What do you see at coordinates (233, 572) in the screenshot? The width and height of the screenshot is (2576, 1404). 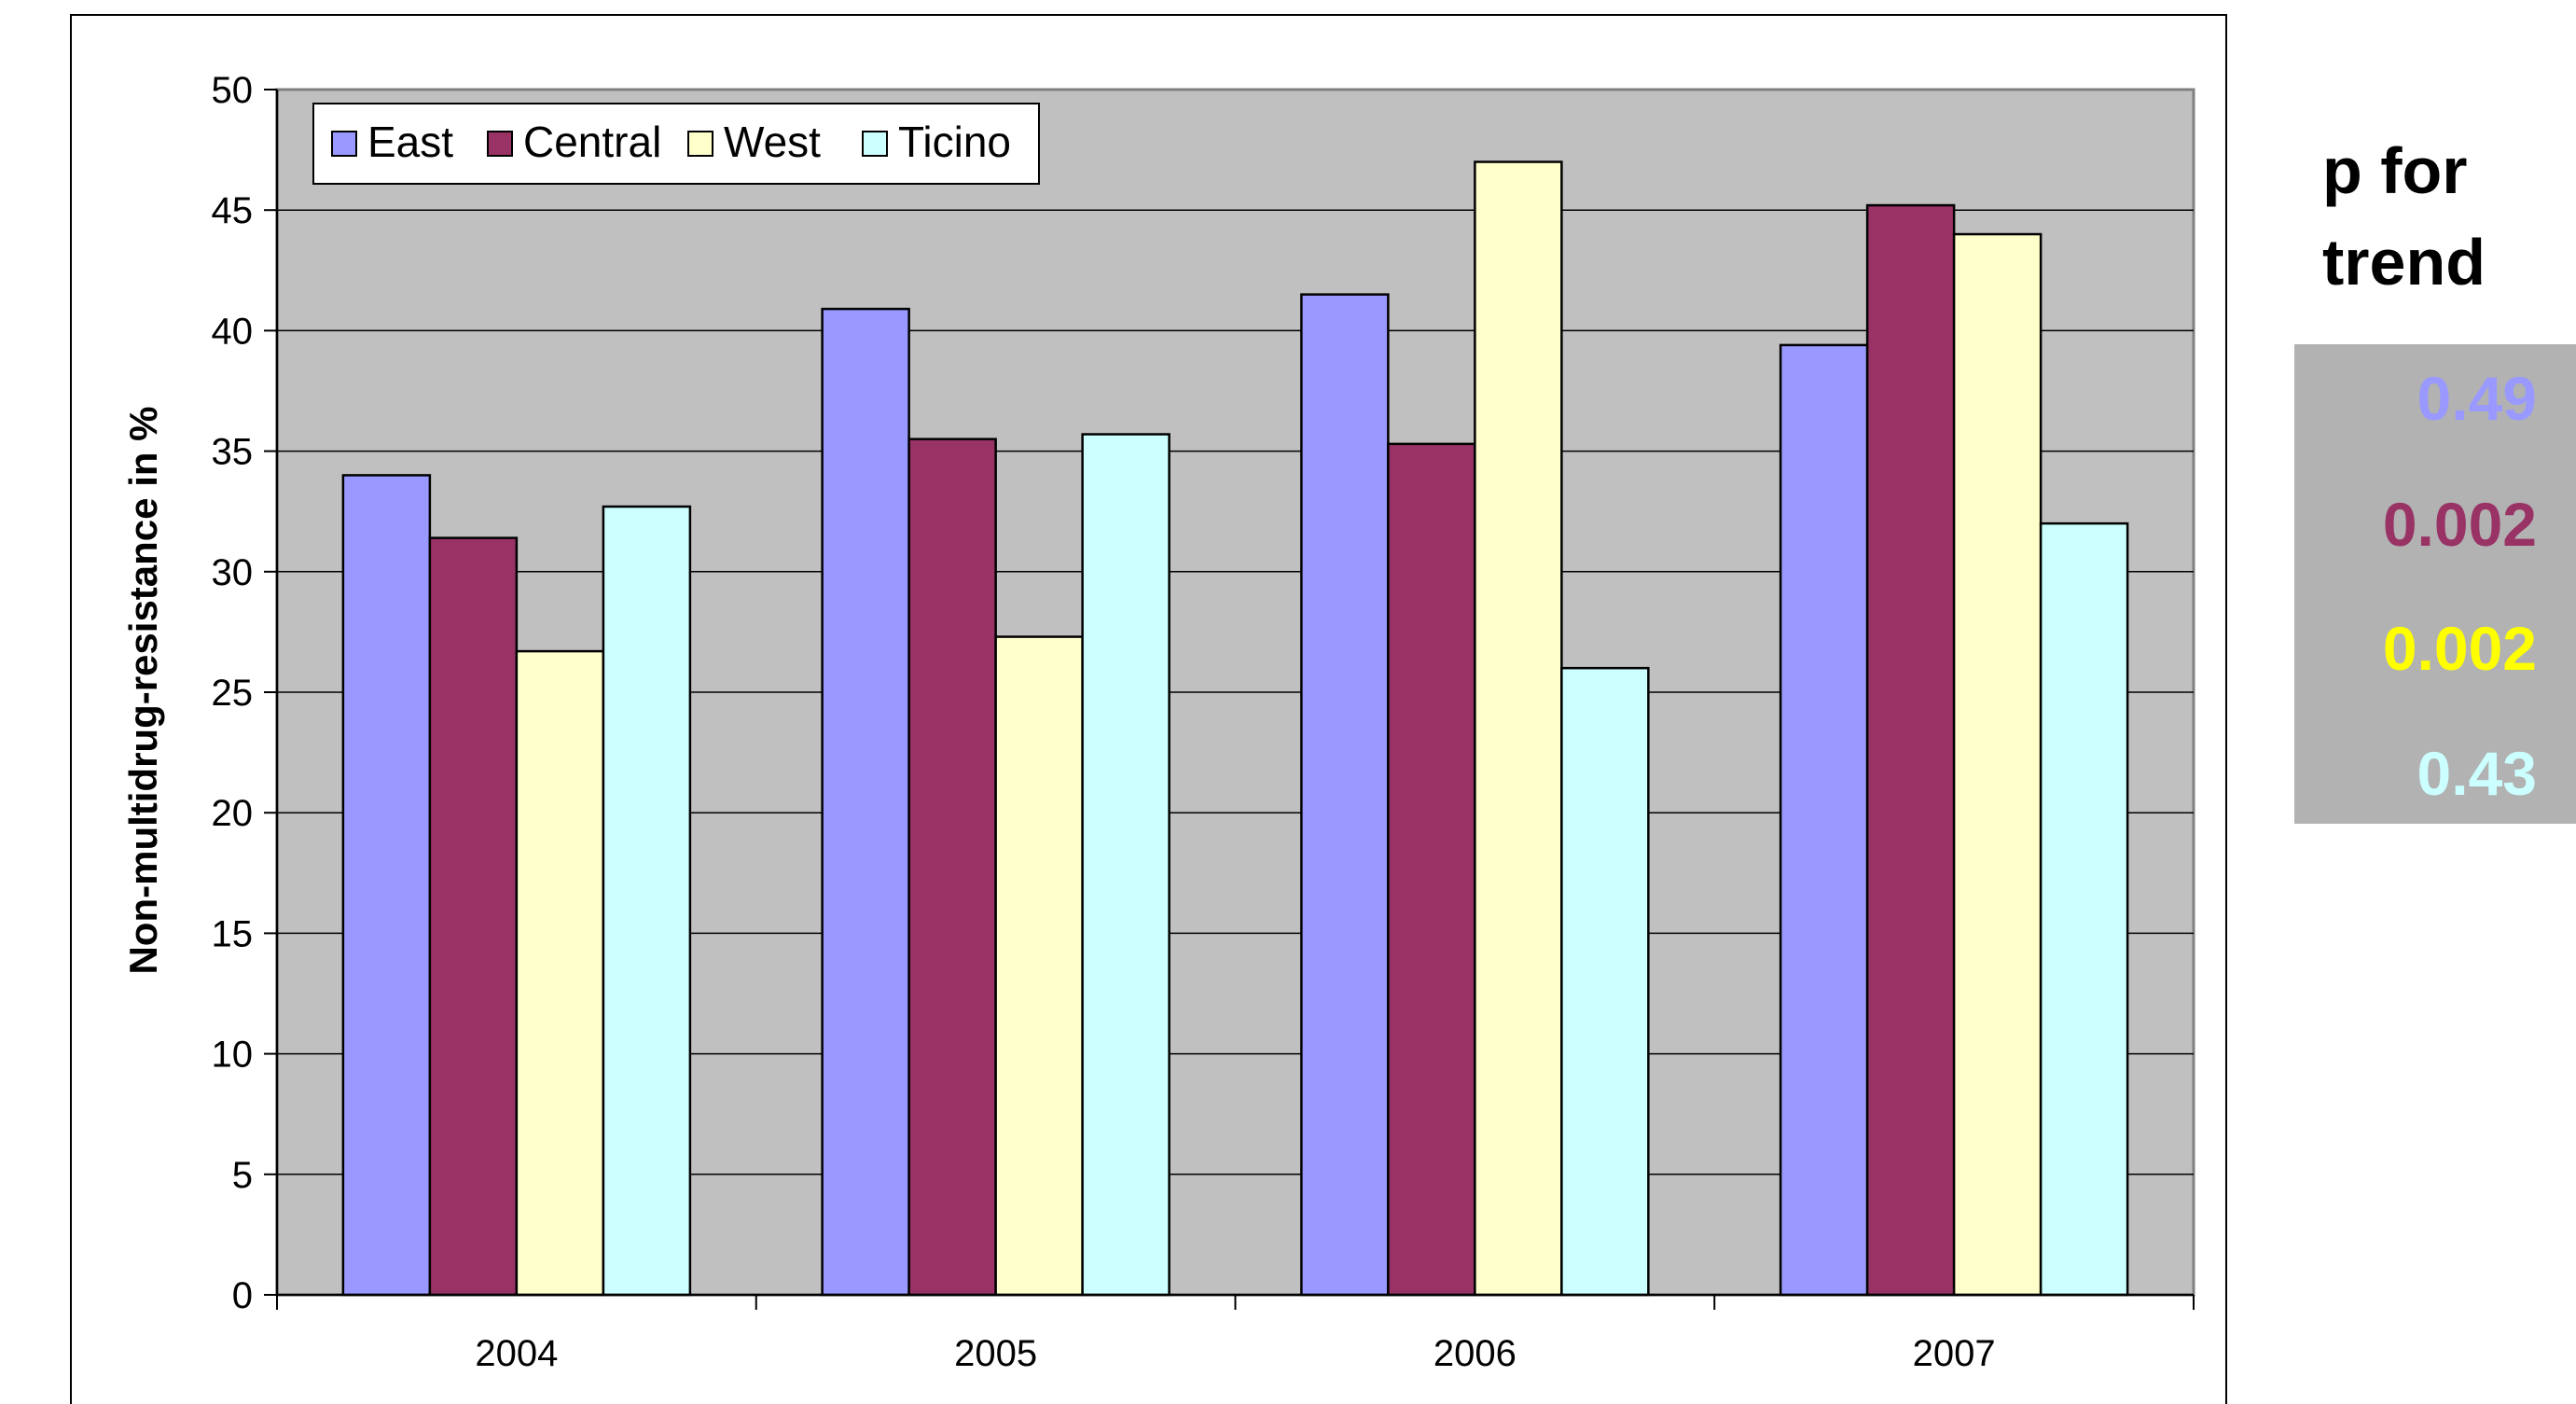 I see `y-tick-label: 30` at bounding box center [233, 572].